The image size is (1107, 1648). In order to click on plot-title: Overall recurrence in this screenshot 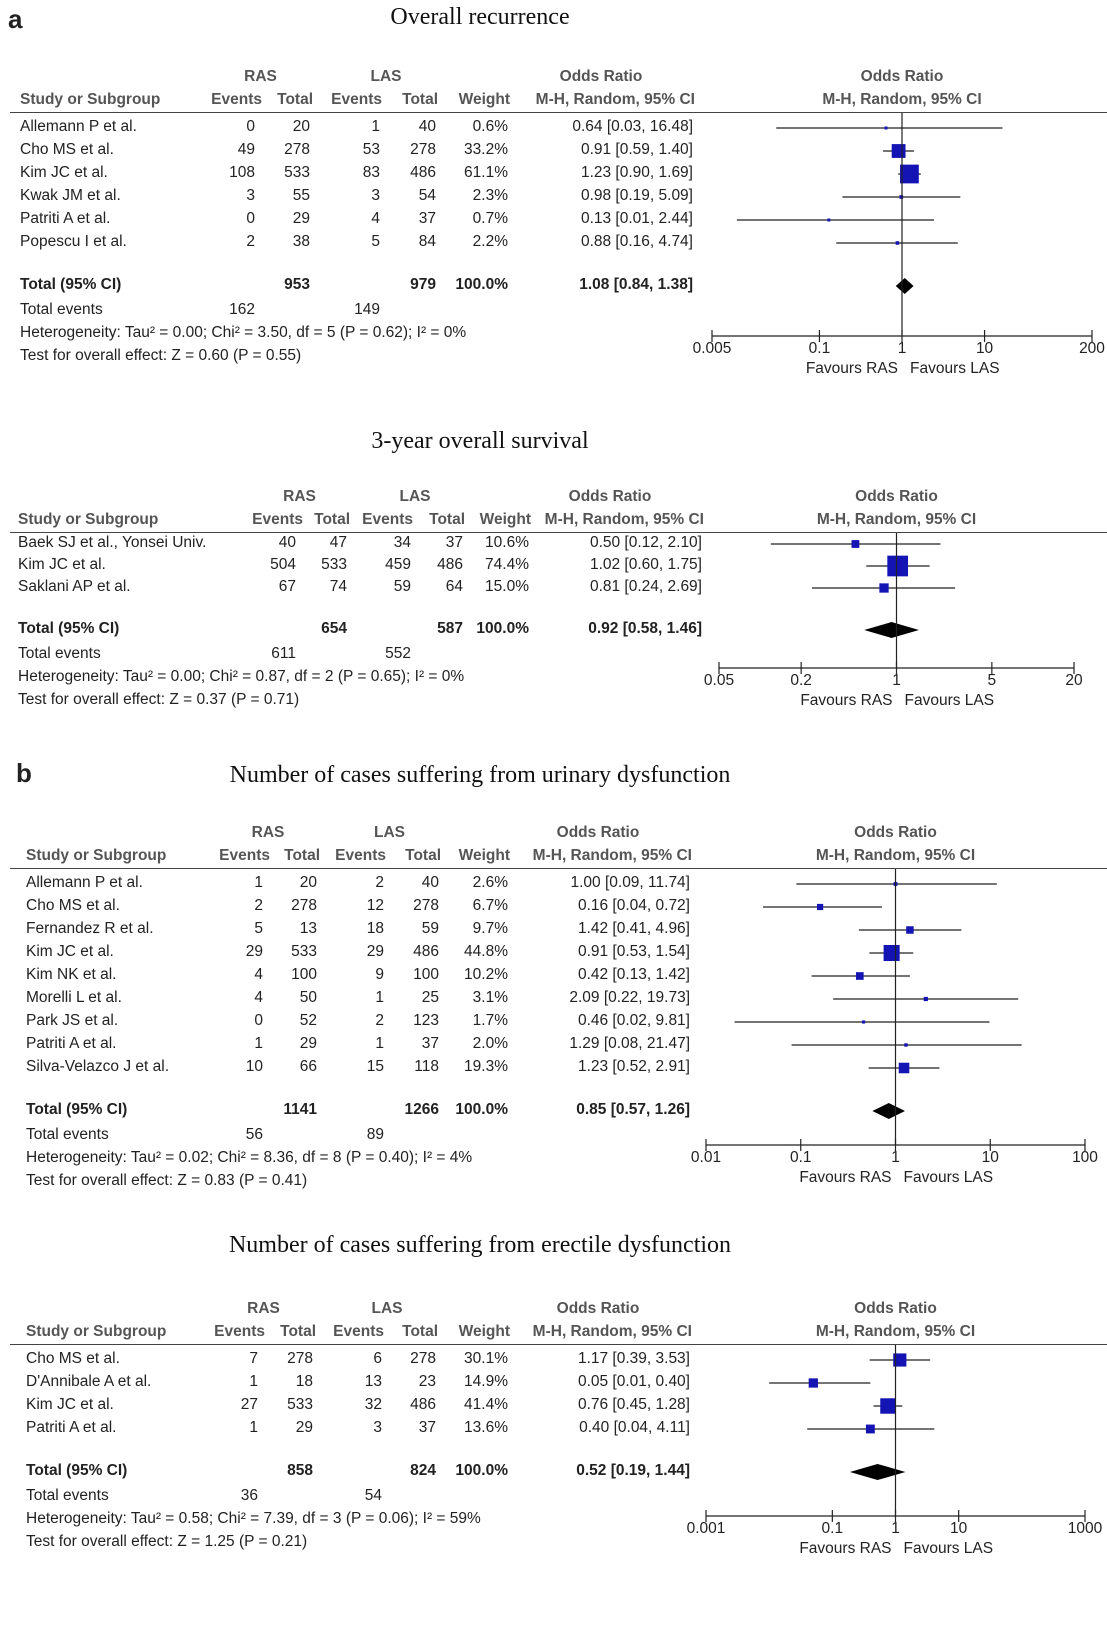, I will do `click(480, 17)`.